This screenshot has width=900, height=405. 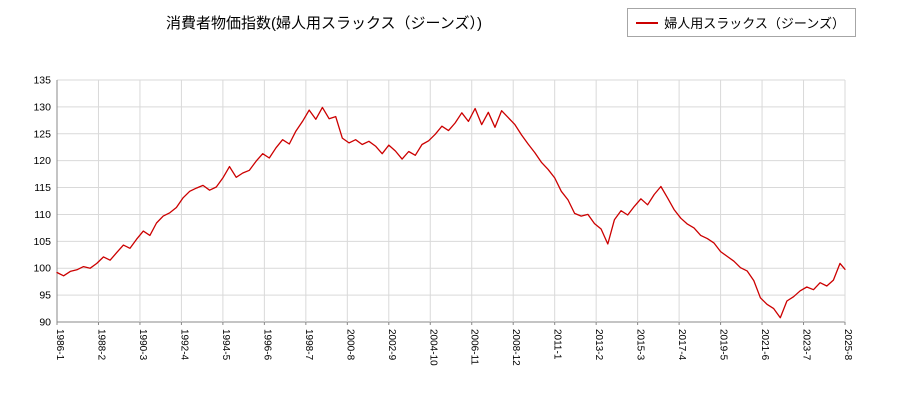 What do you see at coordinates (598, 345) in the screenshot?
I see `x-axis-tick-label: 2013-2` at bounding box center [598, 345].